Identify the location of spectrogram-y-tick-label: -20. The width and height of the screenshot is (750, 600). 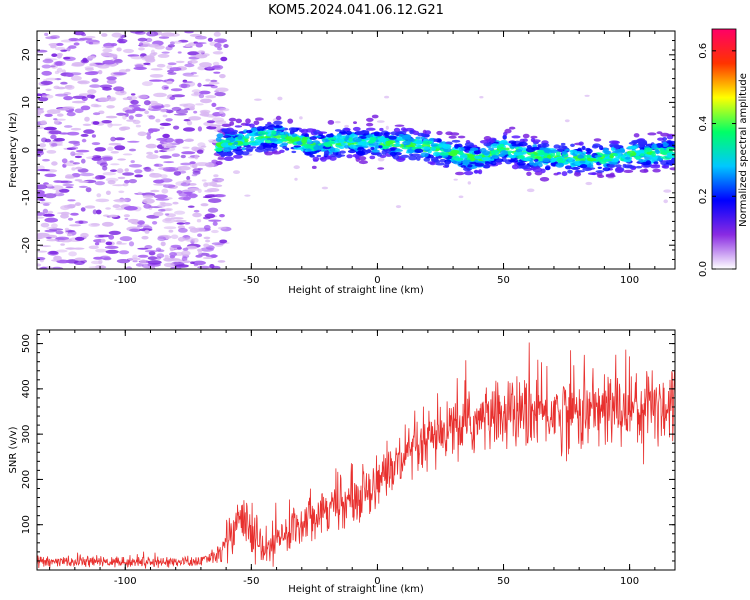
(26, 245).